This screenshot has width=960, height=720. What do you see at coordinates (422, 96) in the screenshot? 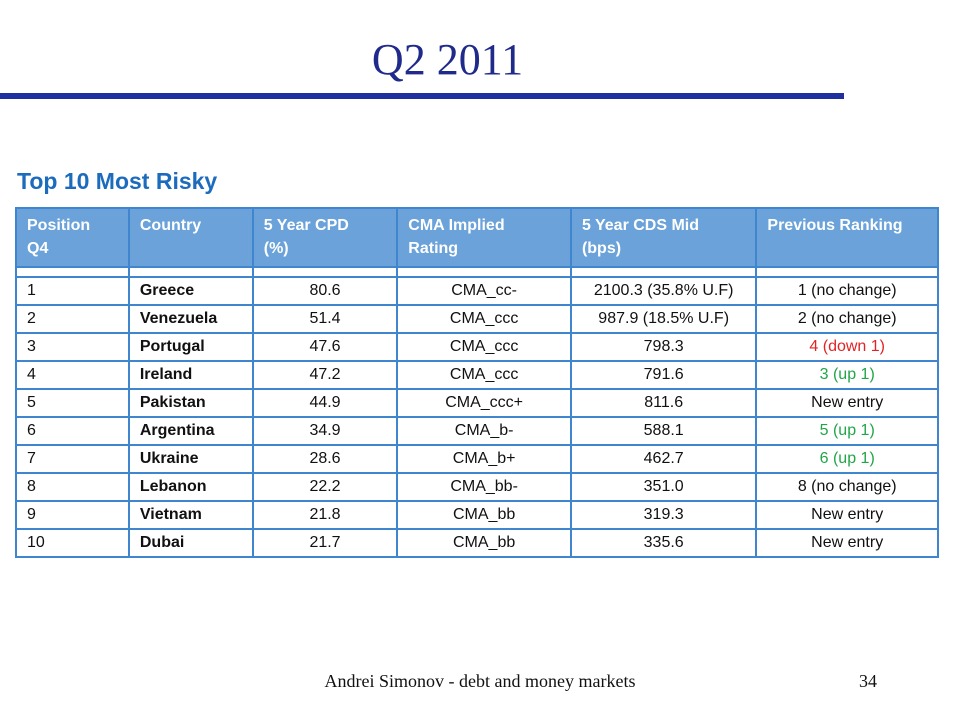
I see `title-underline` at bounding box center [422, 96].